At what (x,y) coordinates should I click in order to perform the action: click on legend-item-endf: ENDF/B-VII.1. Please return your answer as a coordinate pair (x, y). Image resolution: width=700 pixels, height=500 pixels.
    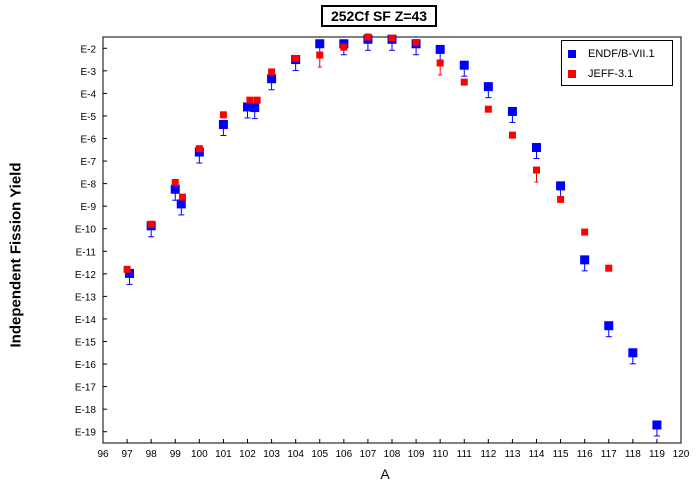
    Looking at the image, I should click on (611, 54).